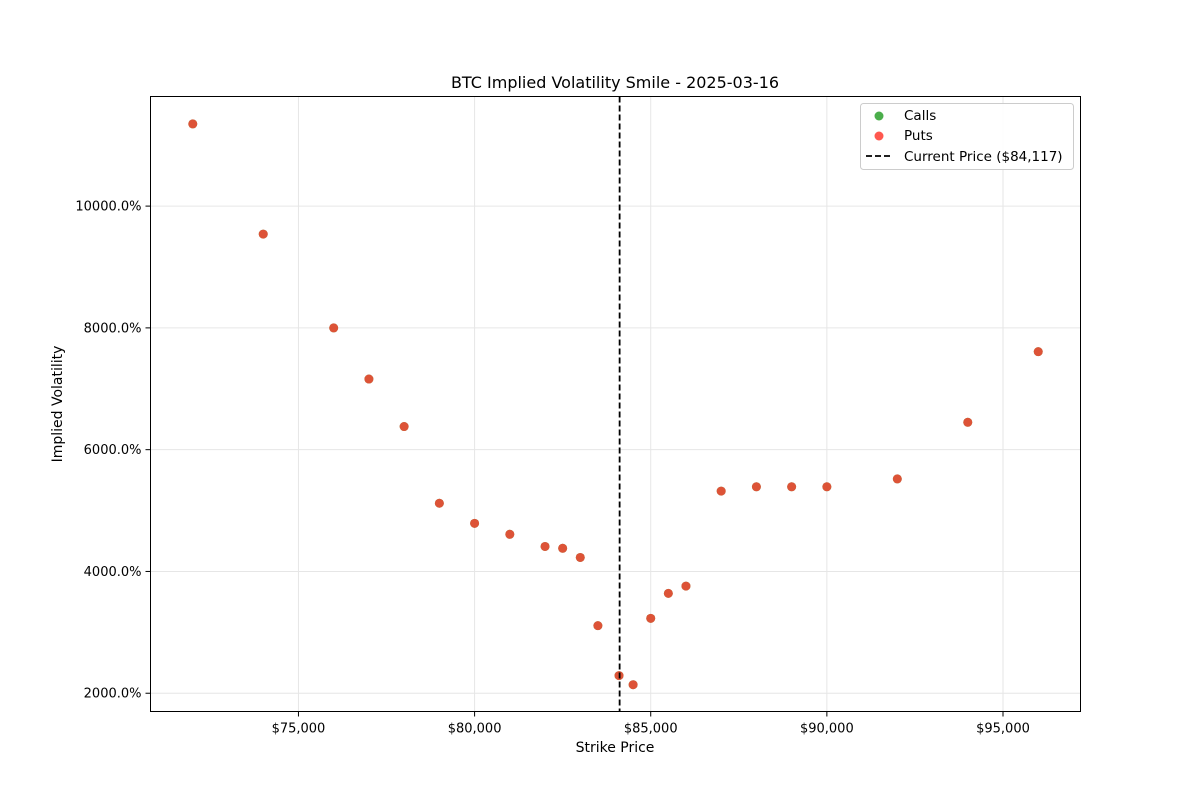 Image resolution: width=1200 pixels, height=800 pixels. Describe the element at coordinates (108, 207) in the screenshot. I see `y-tick-label: 10000.0%` at that location.